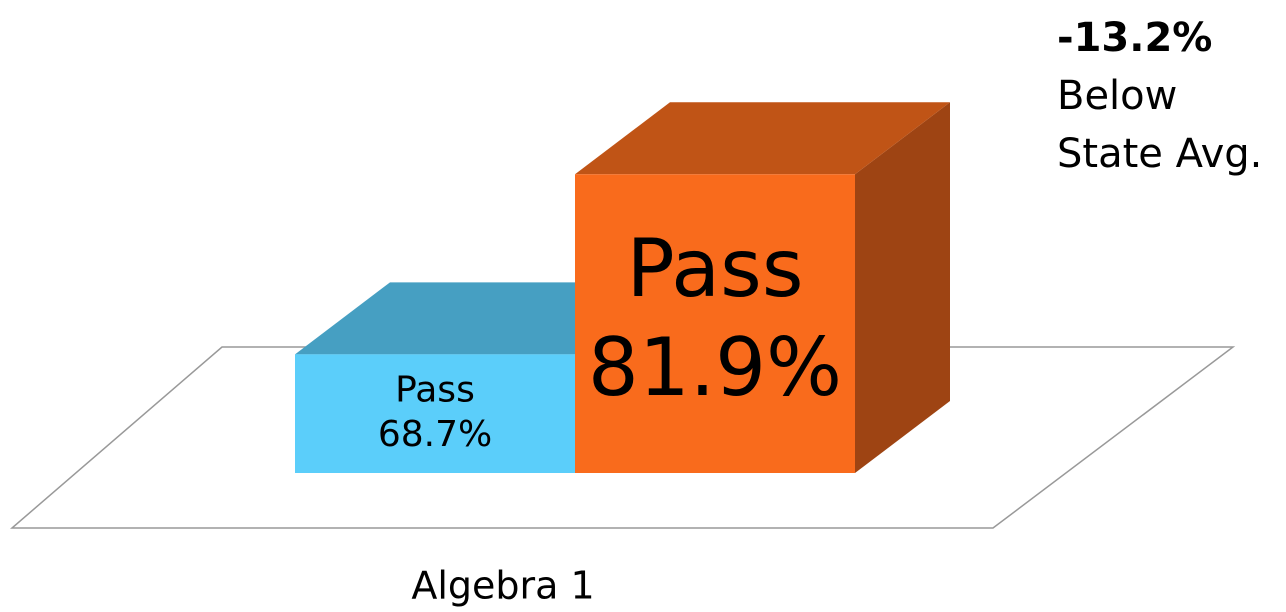 This screenshot has width=1286, height=612. What do you see at coordinates (502, 586) in the screenshot?
I see `x-tick-label: Algebra 1` at bounding box center [502, 586].